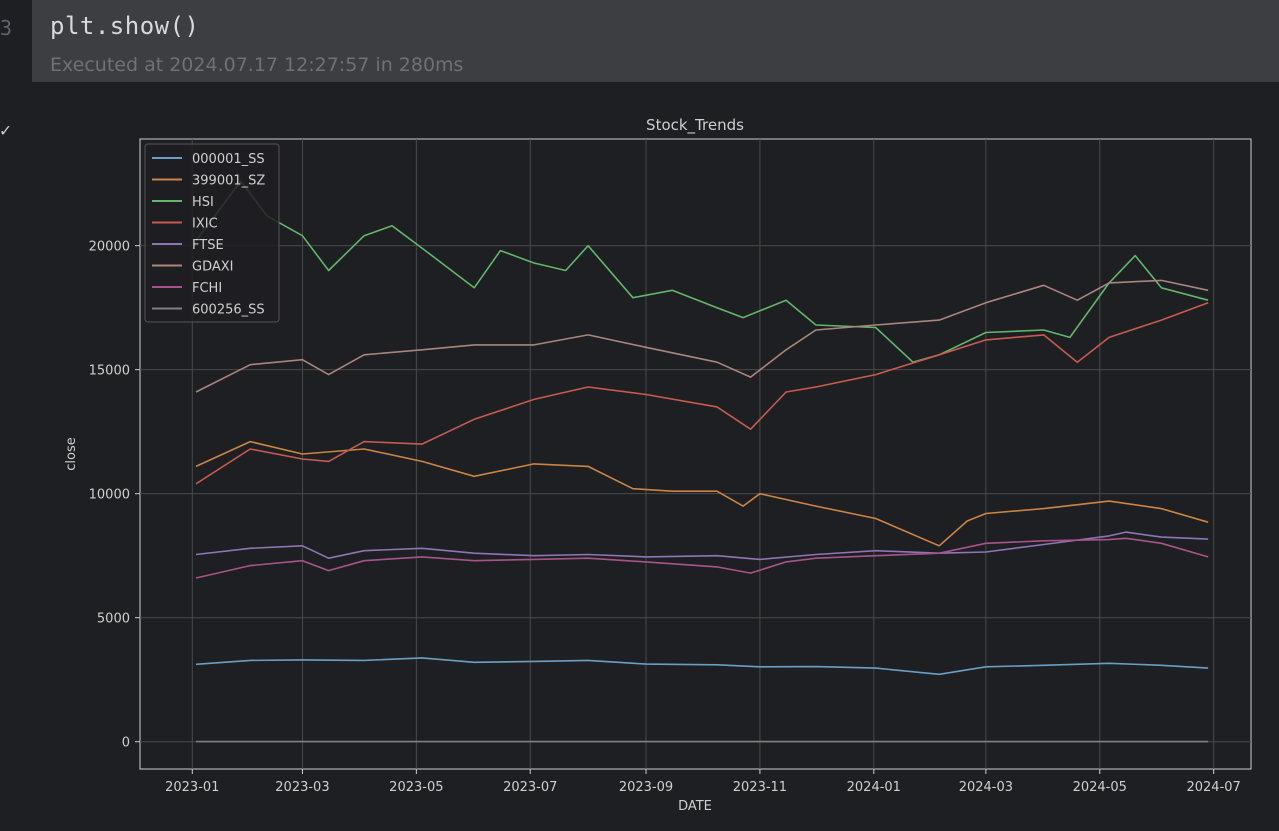  I want to click on y-tick-label: 5000, so click(113, 619).